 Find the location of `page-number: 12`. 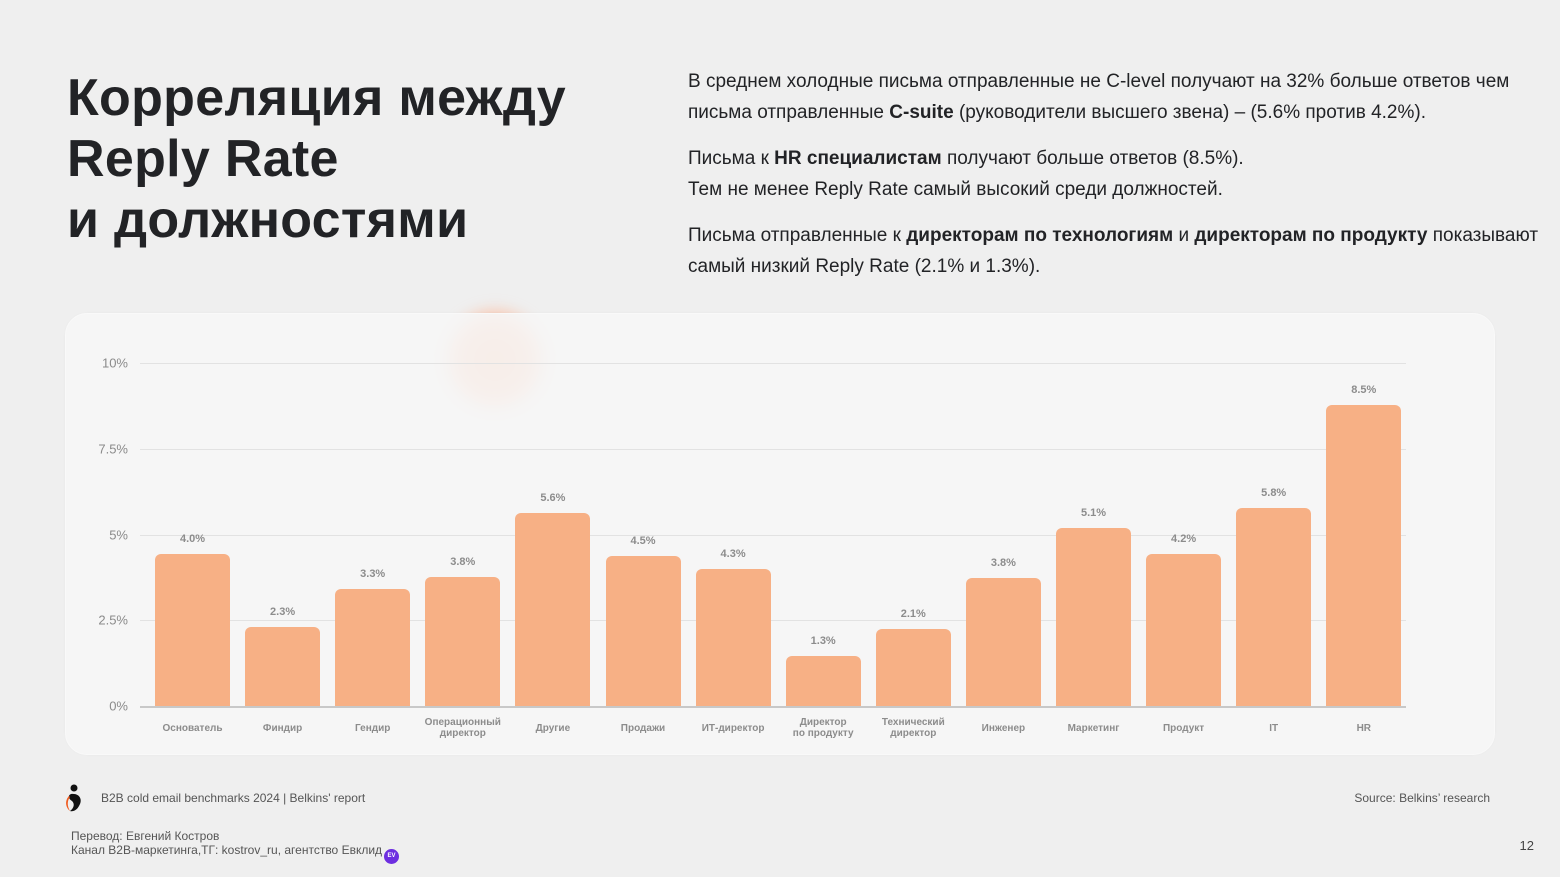

page-number: 12 is located at coordinates (1526, 845).